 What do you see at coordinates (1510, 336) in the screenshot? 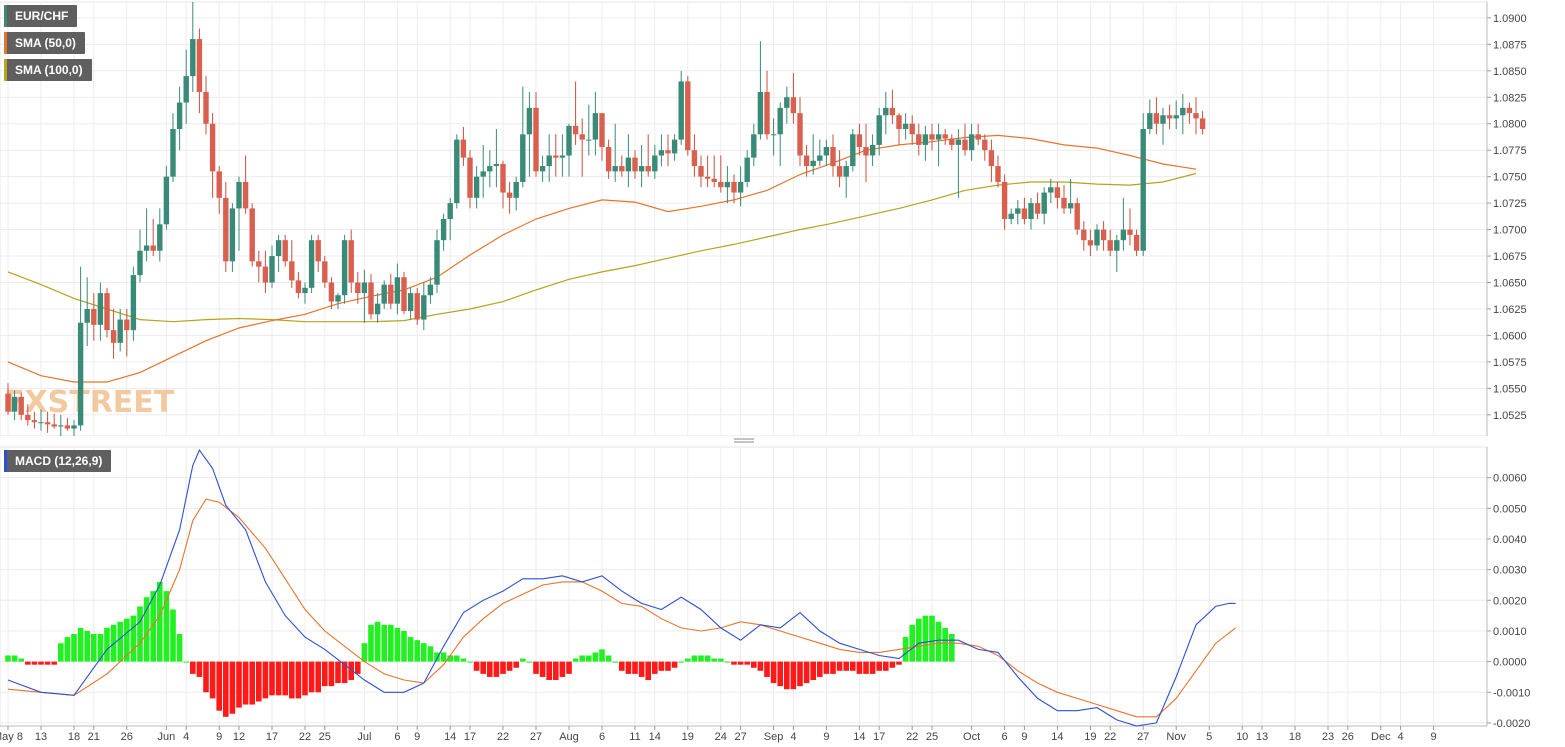
I see `price-tick-label: 1.0600` at bounding box center [1510, 336].